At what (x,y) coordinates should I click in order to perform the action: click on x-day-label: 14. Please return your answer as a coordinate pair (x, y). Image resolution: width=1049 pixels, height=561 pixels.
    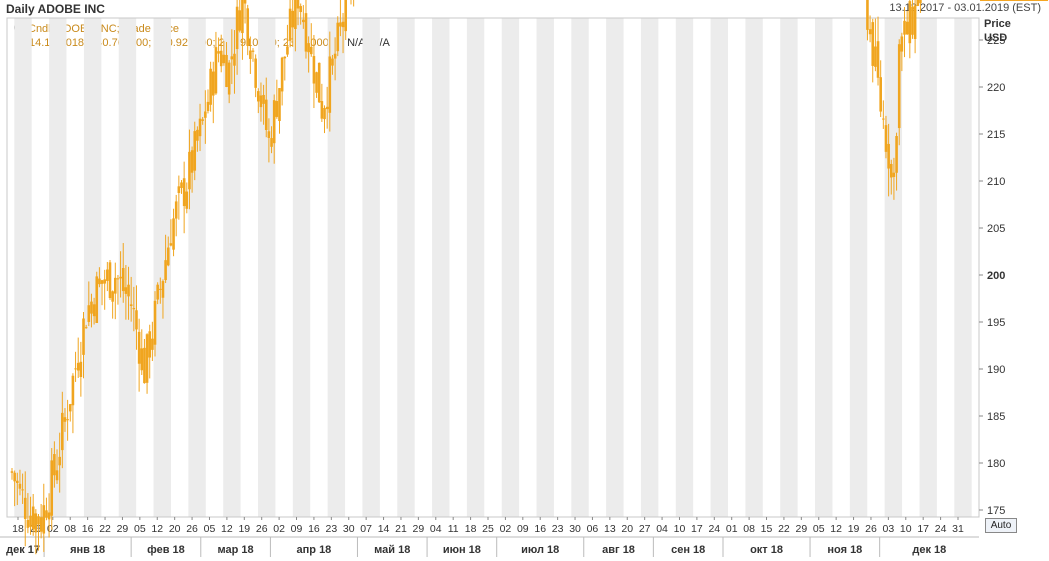
    Looking at the image, I should click on (384, 529).